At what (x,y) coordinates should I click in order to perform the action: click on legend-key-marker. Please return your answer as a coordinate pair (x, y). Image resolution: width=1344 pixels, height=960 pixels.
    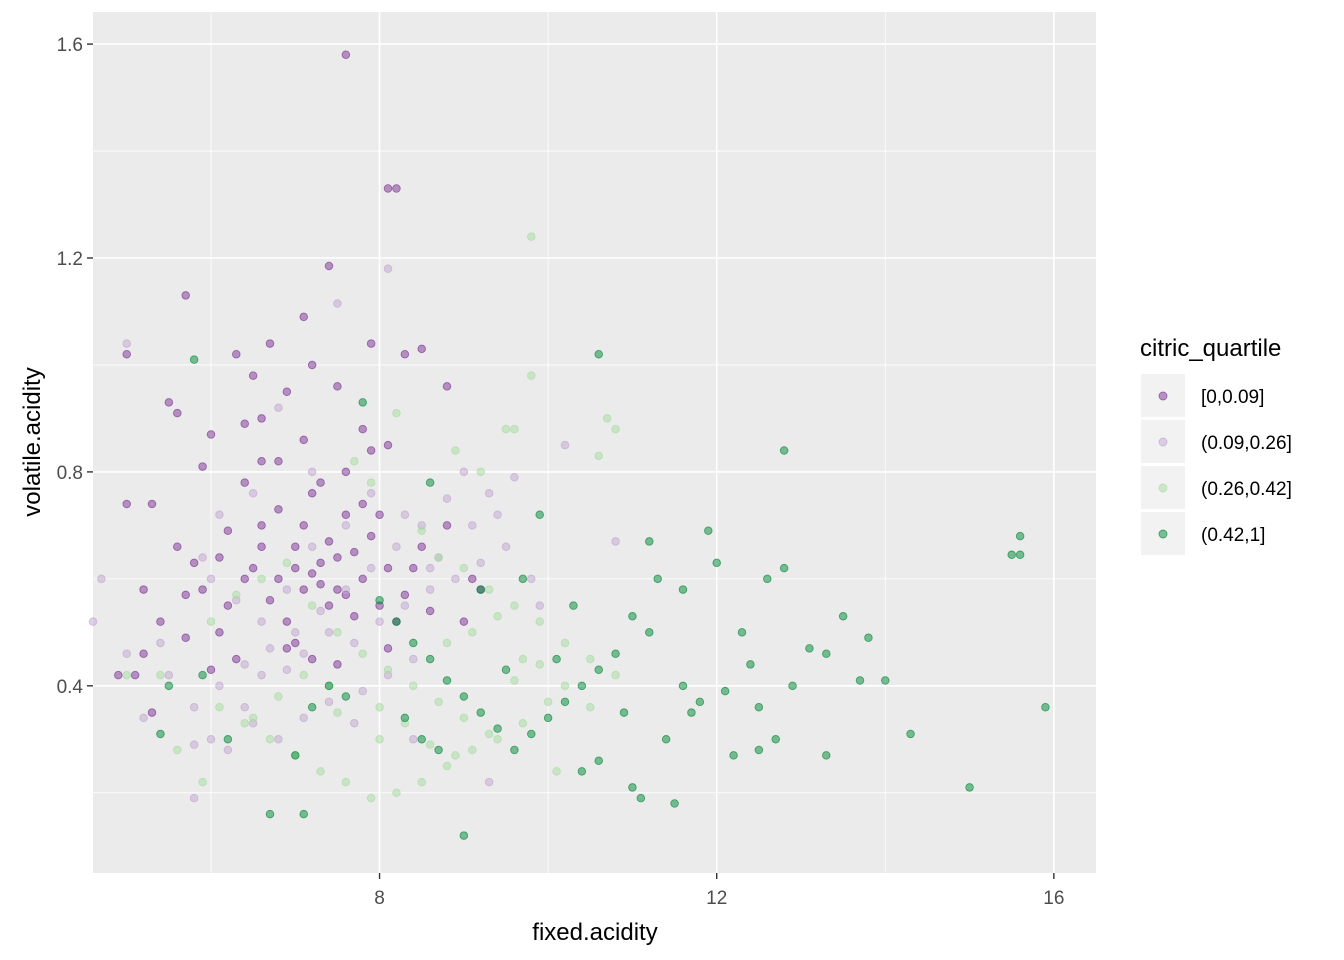
    Looking at the image, I should click on (1163, 488).